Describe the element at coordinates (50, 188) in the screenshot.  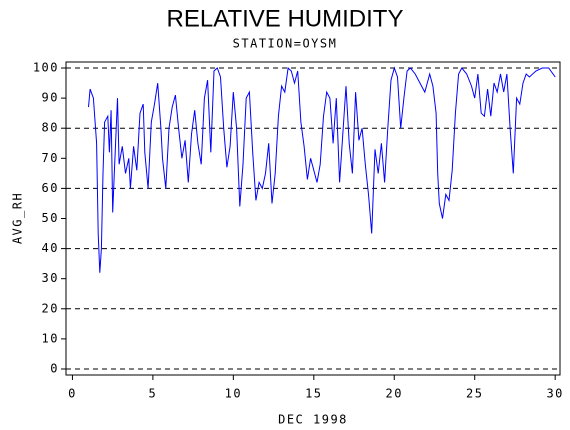
I see `y-tick-label: 60` at that location.